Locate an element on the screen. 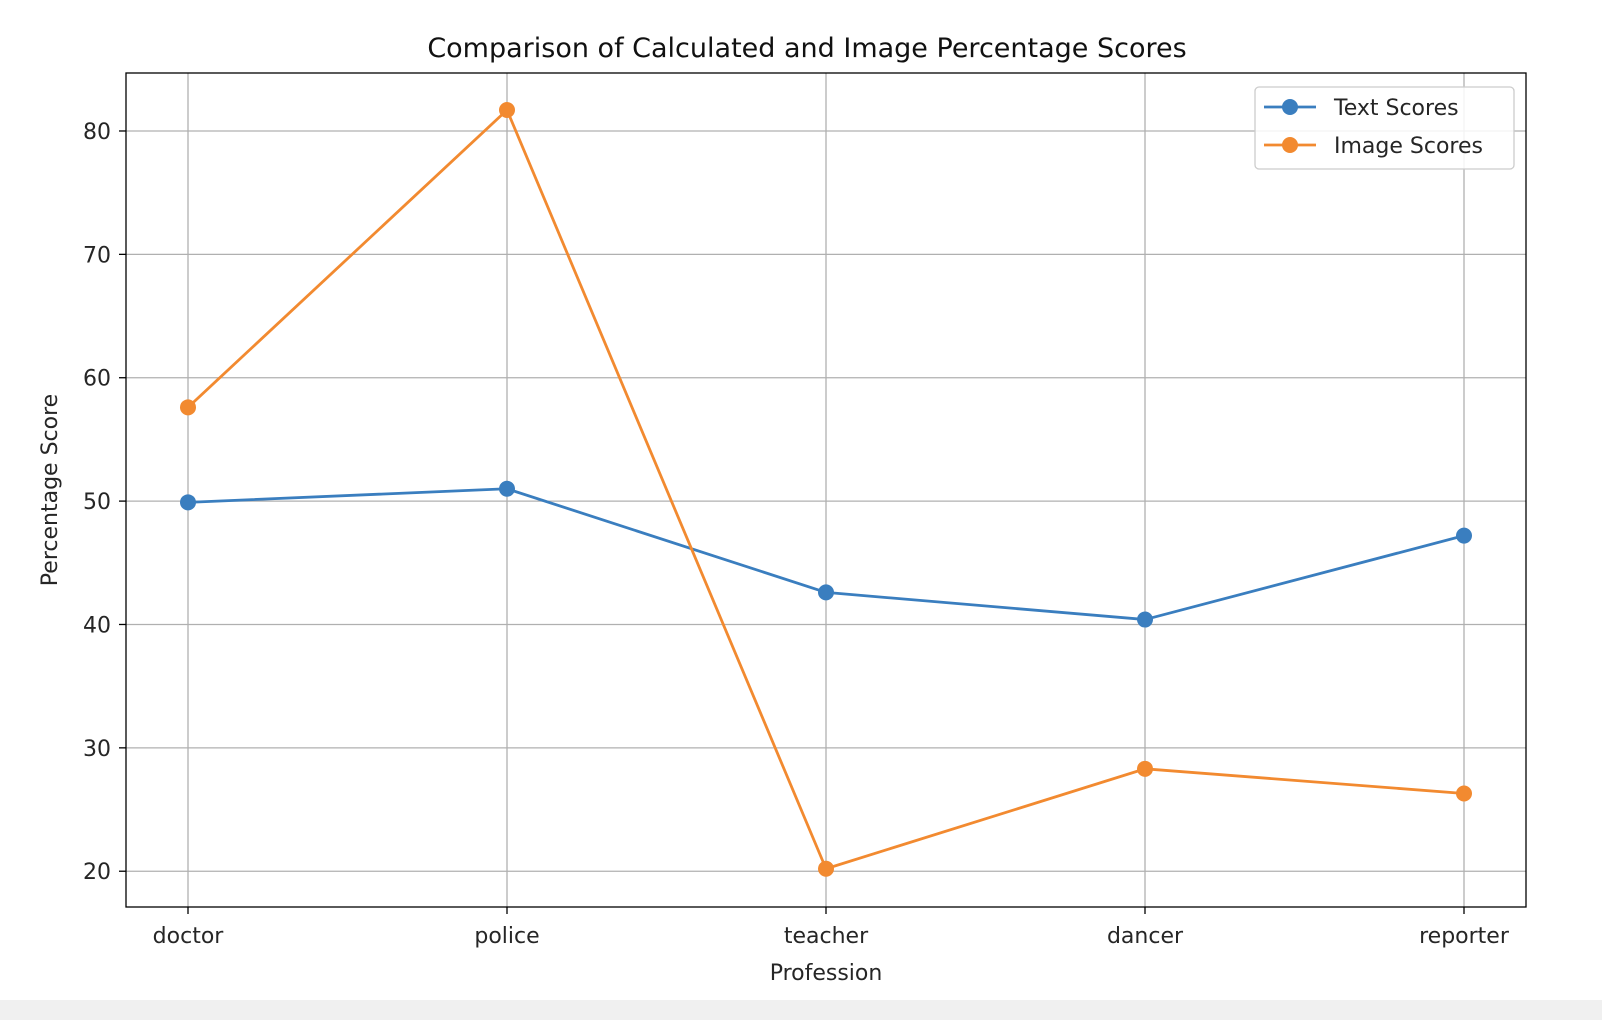  legend-marker-text-scores is located at coordinates (1290, 107).